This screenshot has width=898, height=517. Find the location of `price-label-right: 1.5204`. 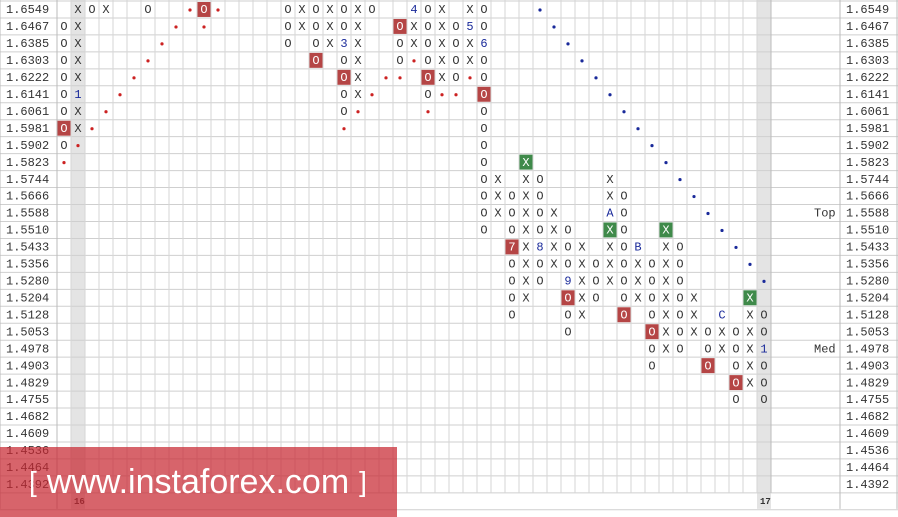

price-label-right: 1.5204 is located at coordinates (867, 298).